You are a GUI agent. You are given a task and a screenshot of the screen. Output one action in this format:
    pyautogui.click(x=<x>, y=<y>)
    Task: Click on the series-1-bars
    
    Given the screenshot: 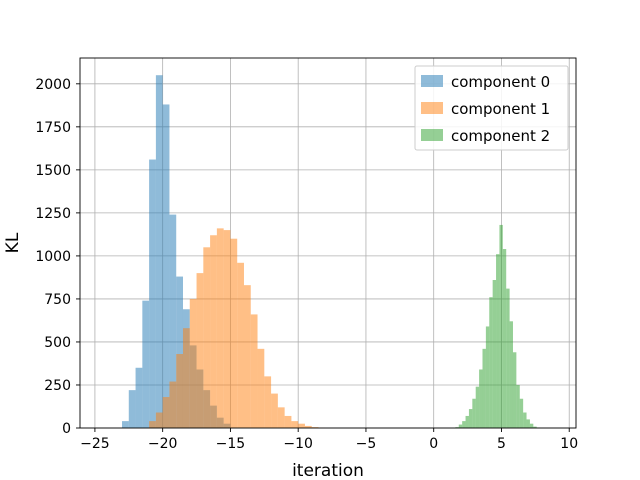 What is the action you would take?
    pyautogui.click(x=237, y=328)
    